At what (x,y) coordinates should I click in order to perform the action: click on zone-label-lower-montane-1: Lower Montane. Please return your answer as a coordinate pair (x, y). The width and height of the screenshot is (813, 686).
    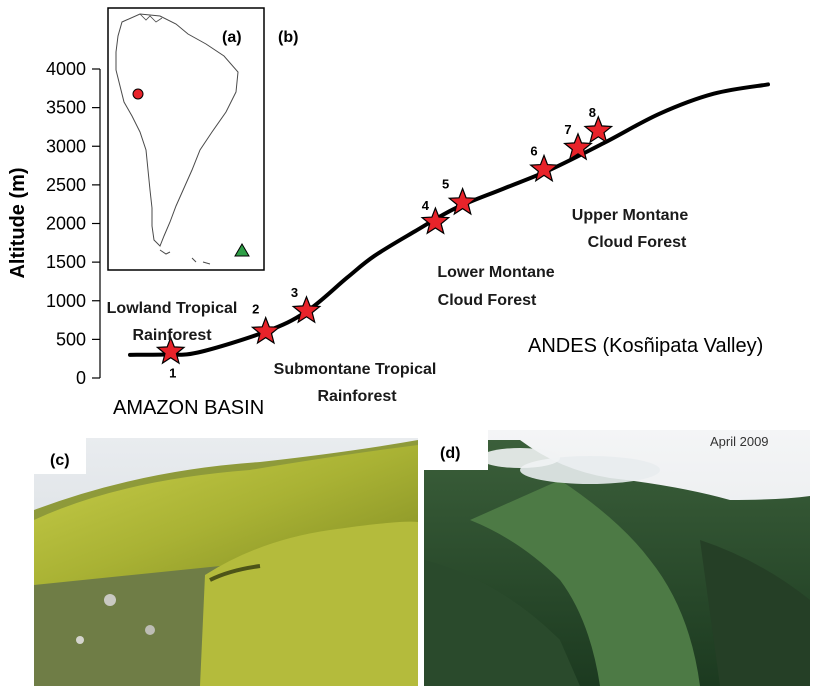
    Looking at the image, I should click on (495, 272).